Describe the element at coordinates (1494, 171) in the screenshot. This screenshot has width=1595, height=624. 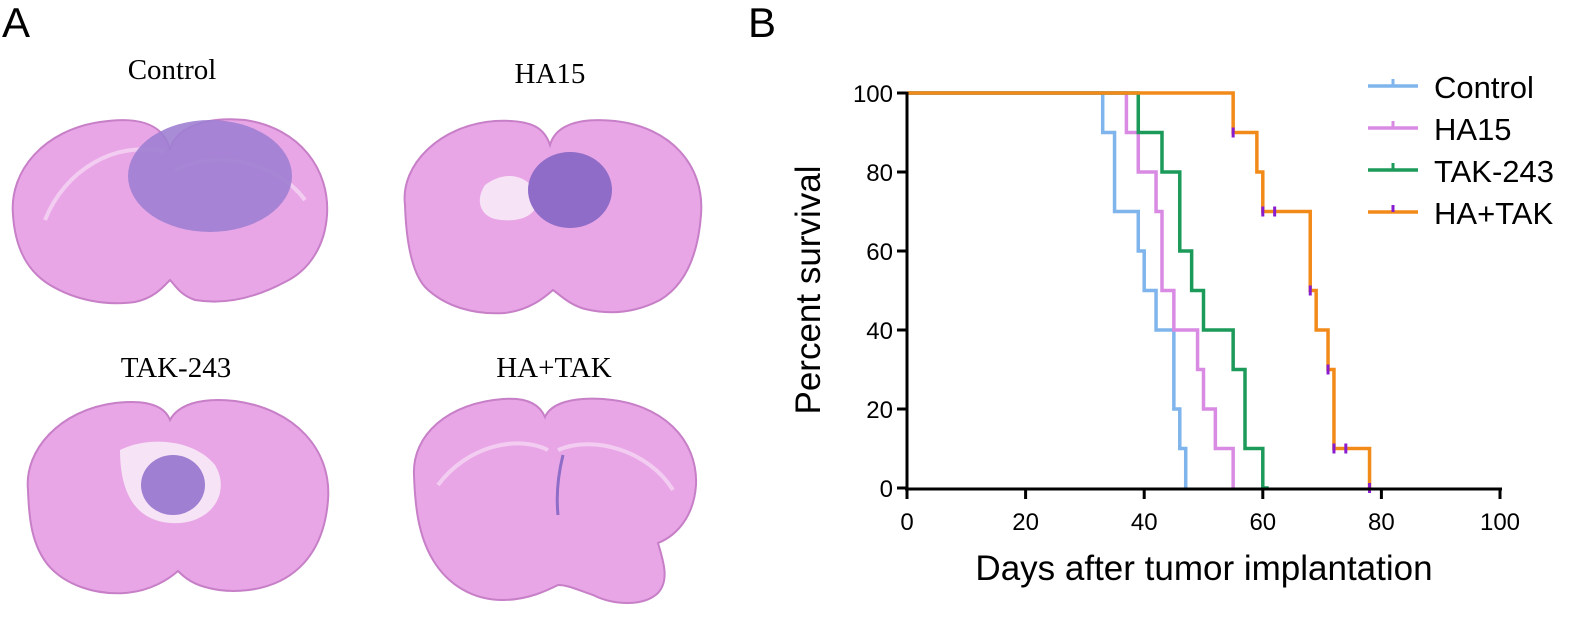
I see `legend-label-tak-243: TAK-243` at that location.